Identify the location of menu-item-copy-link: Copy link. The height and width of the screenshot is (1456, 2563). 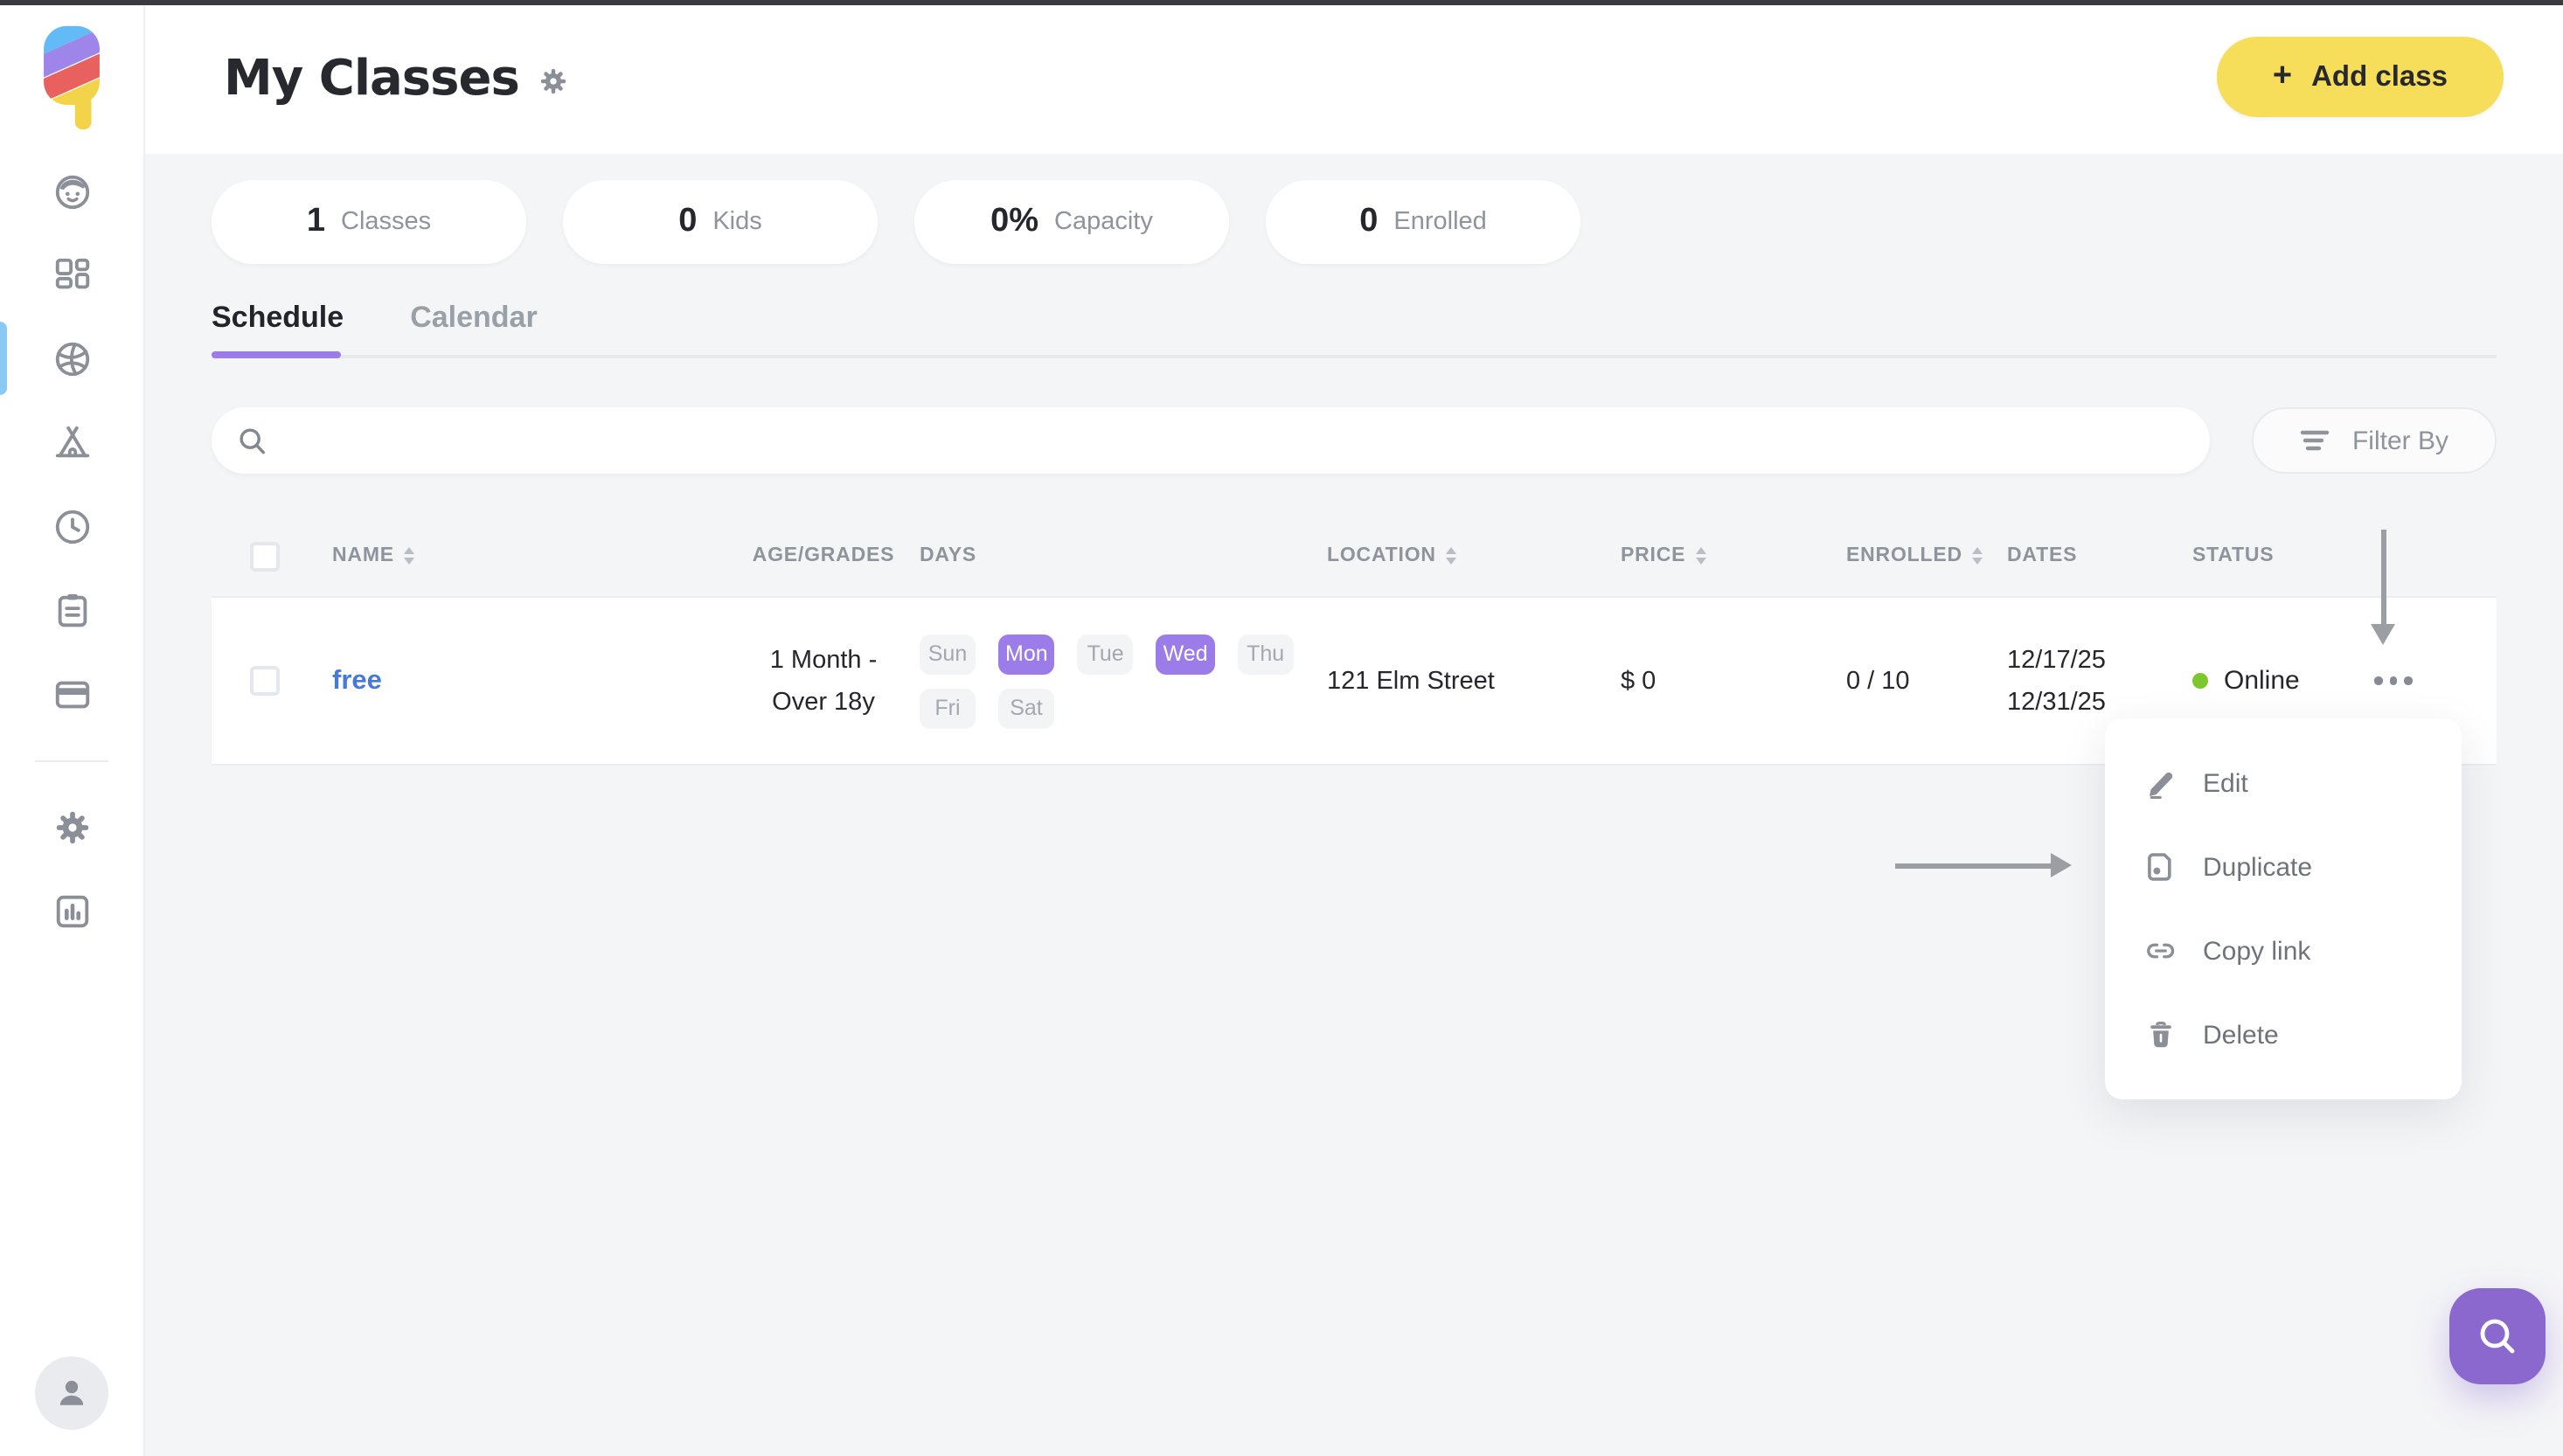
(2283, 951).